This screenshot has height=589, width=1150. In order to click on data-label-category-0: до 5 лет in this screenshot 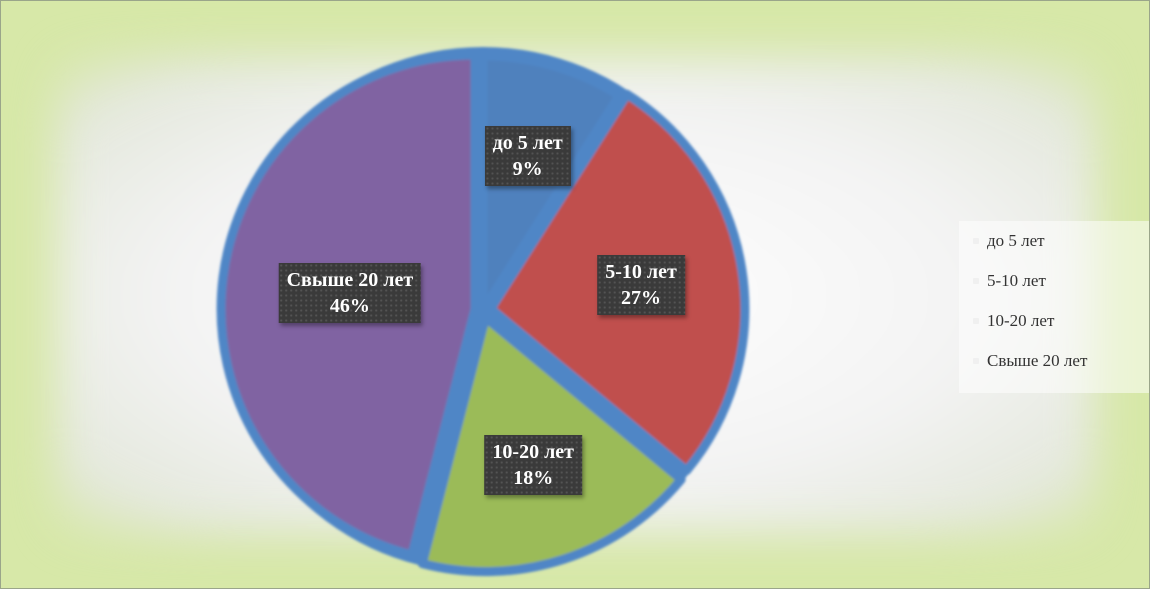, I will do `click(527, 143)`.